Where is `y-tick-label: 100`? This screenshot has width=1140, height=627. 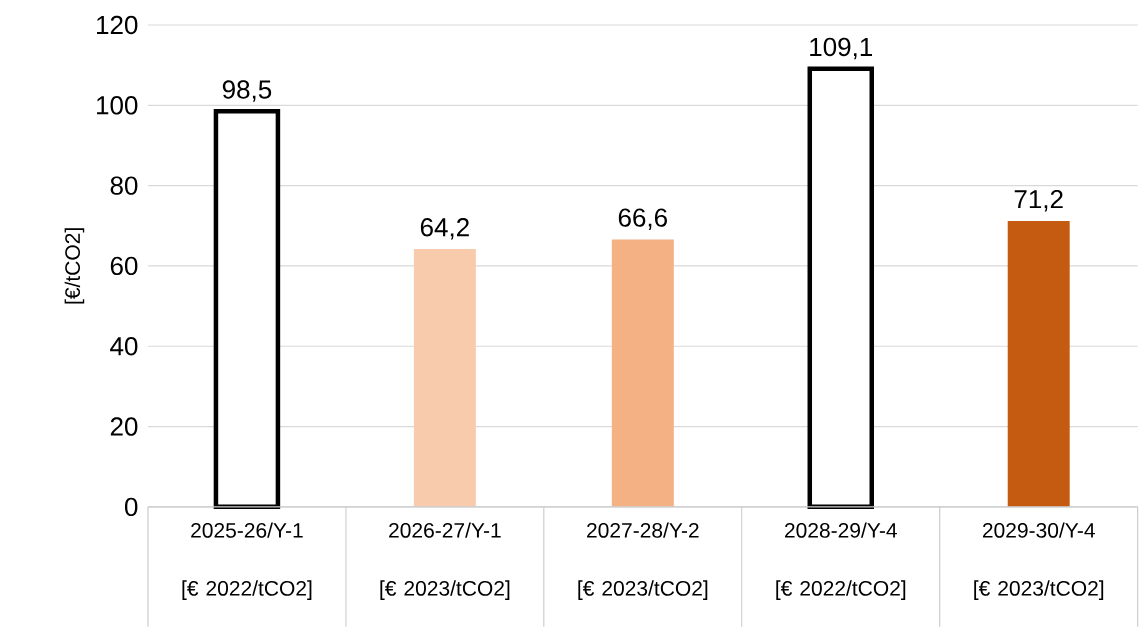
y-tick-label: 100 is located at coordinates (117, 105).